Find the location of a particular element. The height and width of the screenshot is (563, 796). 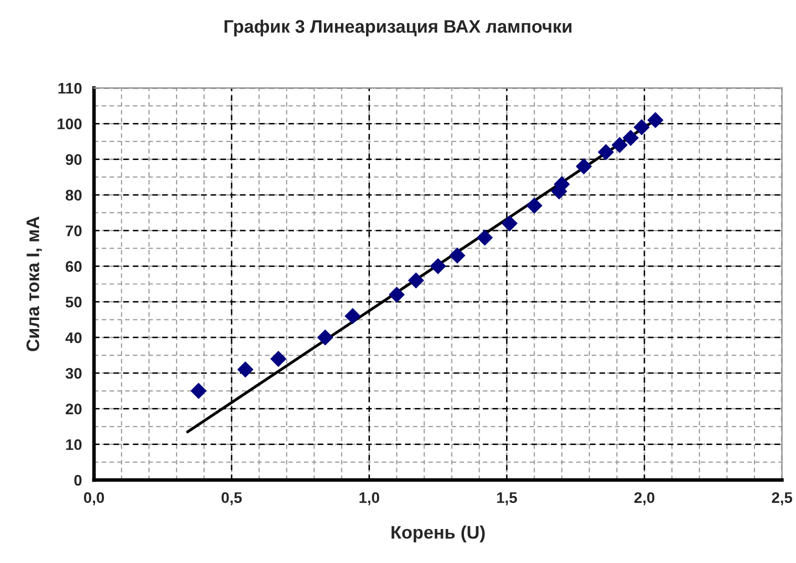

chart-title: График 3 Линеаризация ВАХ лампочки is located at coordinates (398, 28).